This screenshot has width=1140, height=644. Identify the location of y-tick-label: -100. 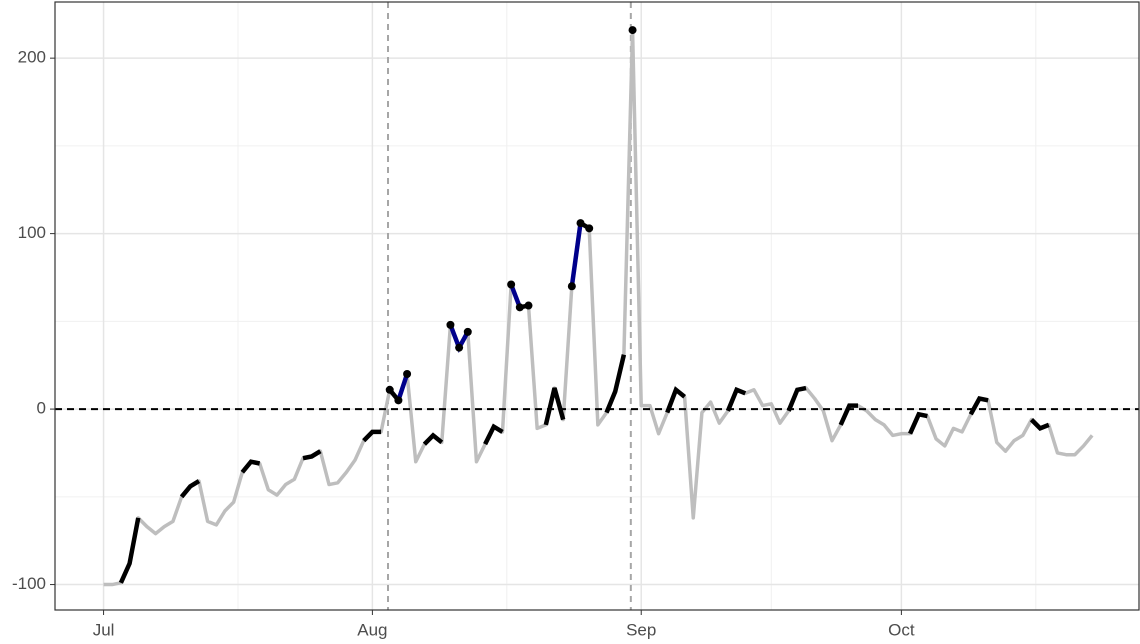
(29, 583).